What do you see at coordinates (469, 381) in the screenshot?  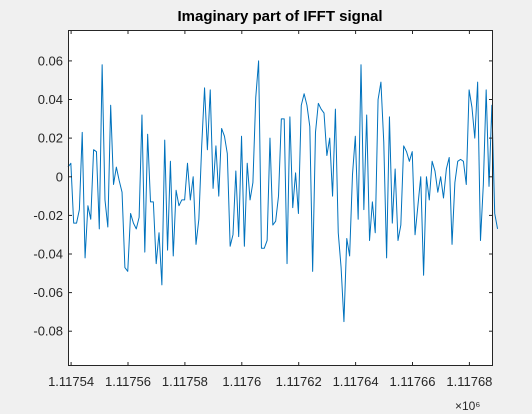 I see `x-tick-label: 1.11768` at bounding box center [469, 381].